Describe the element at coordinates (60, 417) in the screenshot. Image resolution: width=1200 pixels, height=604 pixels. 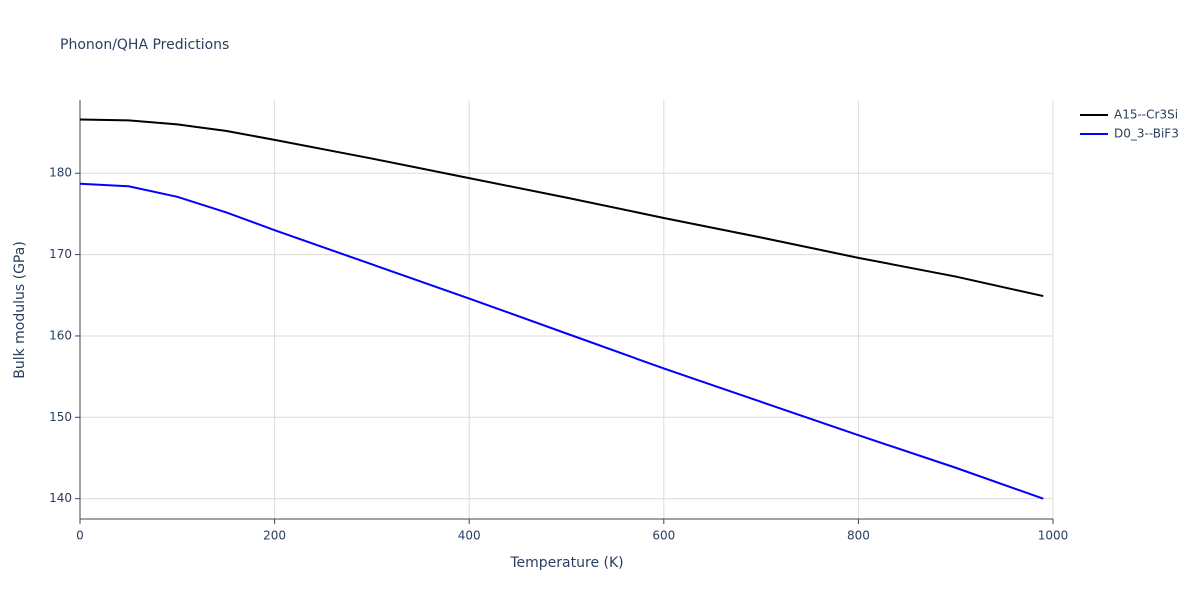
I see `y-tick-label: 150` at that location.